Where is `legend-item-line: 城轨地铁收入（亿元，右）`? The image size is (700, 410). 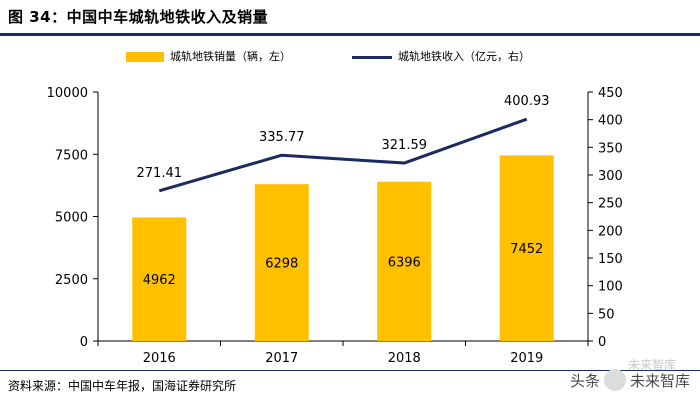
legend-item-line: 城轨地铁收入（亿元，右） is located at coordinates (441, 56).